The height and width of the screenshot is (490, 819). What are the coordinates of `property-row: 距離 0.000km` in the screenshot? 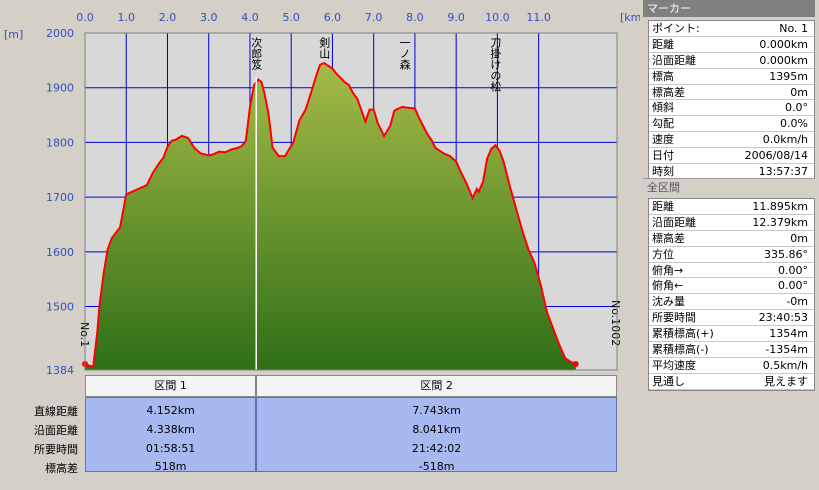 It's located at (731, 45).